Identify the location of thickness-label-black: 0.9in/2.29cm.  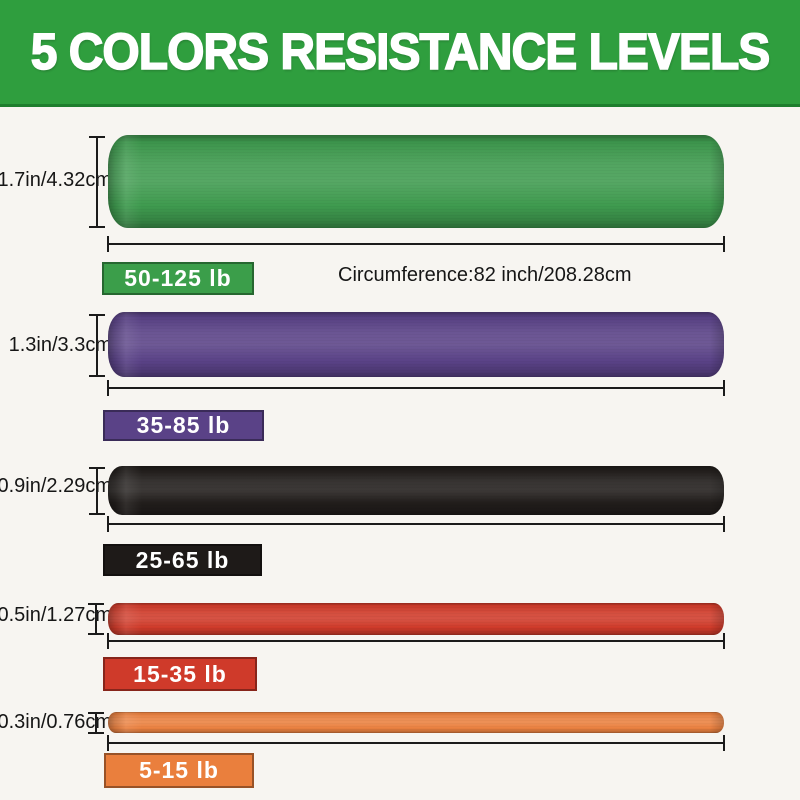
(56, 486).